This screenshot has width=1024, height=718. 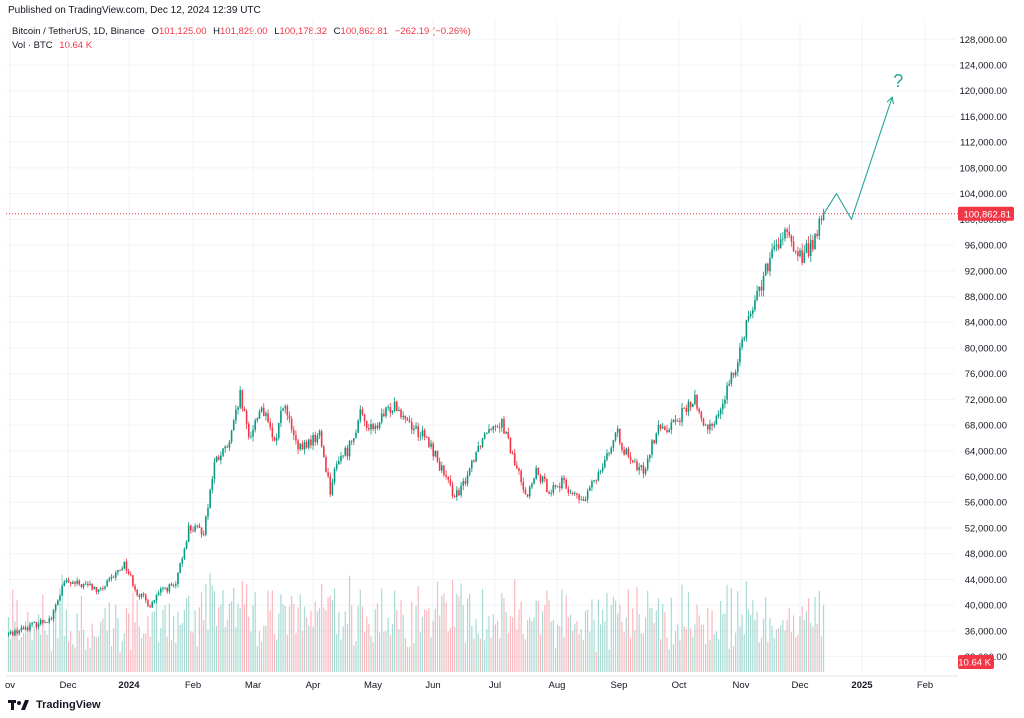 What do you see at coordinates (32, 45) in the screenshot?
I see `volume-label: Vol · BTC` at bounding box center [32, 45].